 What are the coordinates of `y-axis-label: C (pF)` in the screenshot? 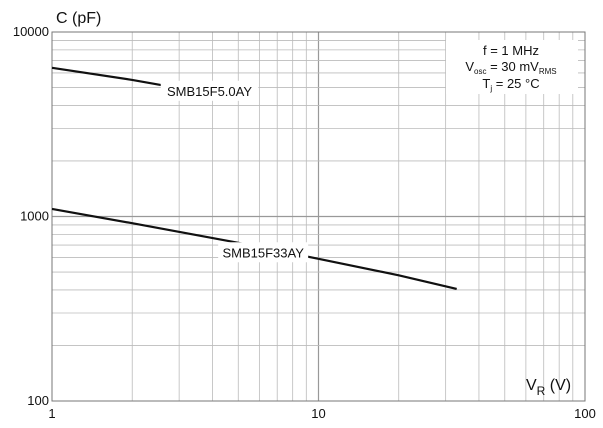 It's located at (78, 18).